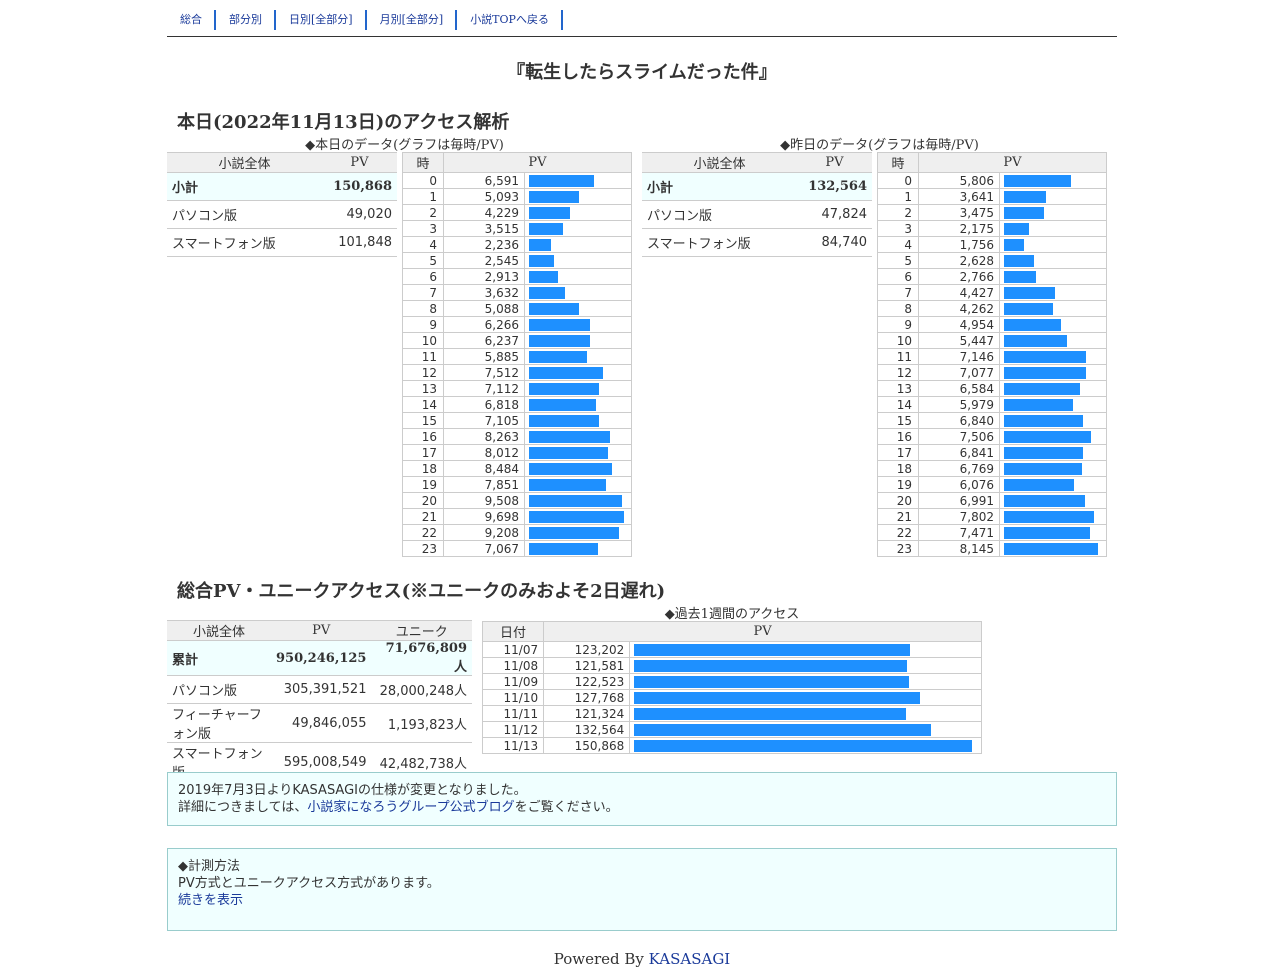  I want to click on value-label: 4,262, so click(959, 308).